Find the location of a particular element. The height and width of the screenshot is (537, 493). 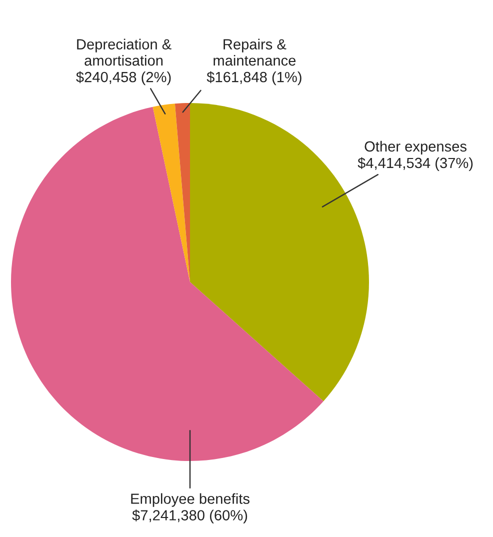

data-label: $4,414,534 (37%) is located at coordinates (415, 164).